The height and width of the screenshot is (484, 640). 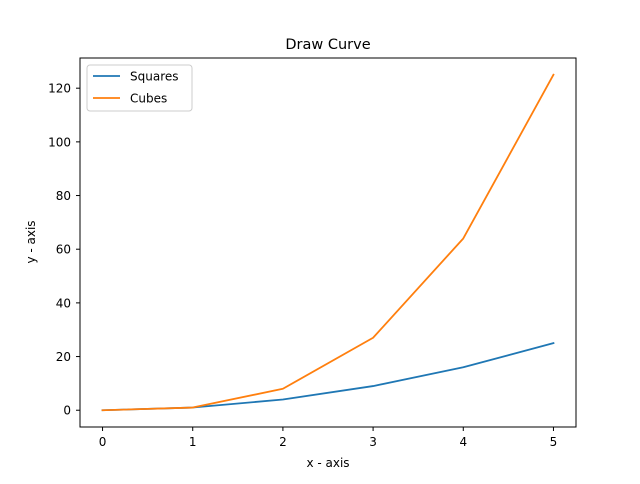 I want to click on y-tick-label: 60, so click(x=63, y=250).